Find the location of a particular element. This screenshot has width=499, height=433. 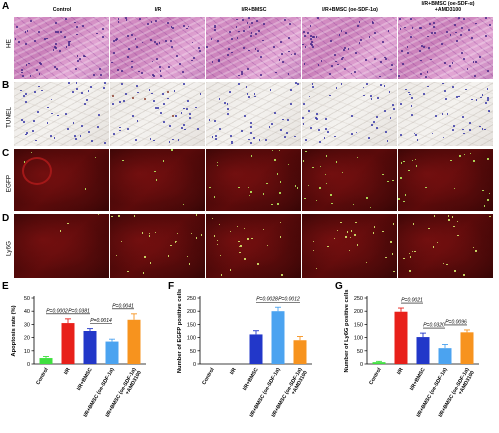

category-label-line: I/R+BMSC is located at coordinates (418, 379).